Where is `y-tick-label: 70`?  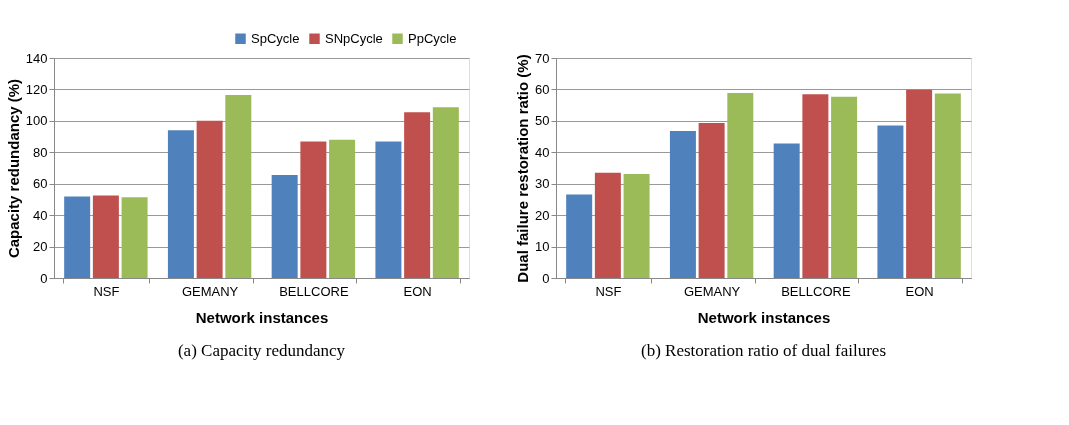 y-tick-label: 70 is located at coordinates (542, 58).